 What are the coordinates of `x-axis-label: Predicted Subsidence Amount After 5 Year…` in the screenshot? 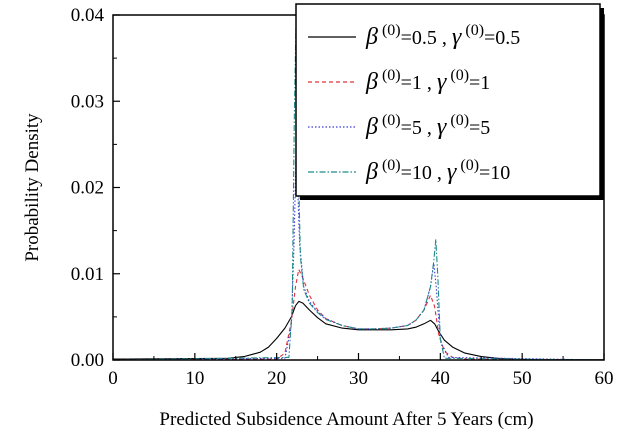 It's located at (346, 419).